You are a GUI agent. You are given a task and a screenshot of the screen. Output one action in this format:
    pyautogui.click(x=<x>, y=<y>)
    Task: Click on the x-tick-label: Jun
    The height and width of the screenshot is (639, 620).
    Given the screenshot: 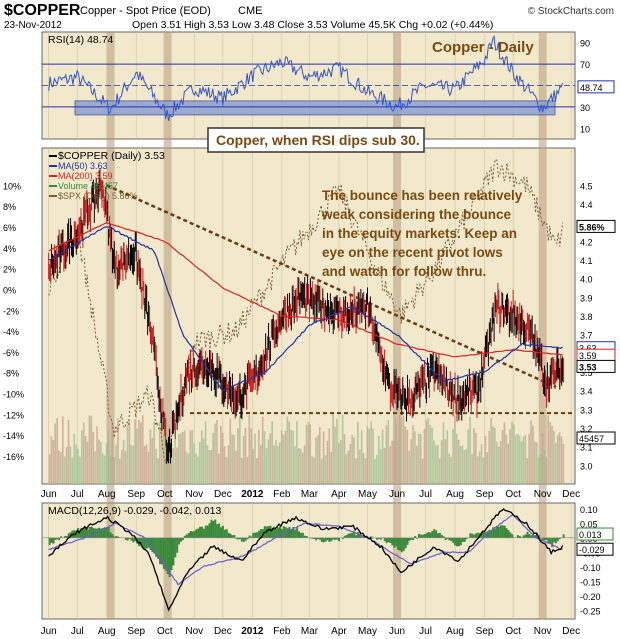 What is the action you would take?
    pyautogui.click(x=397, y=631)
    